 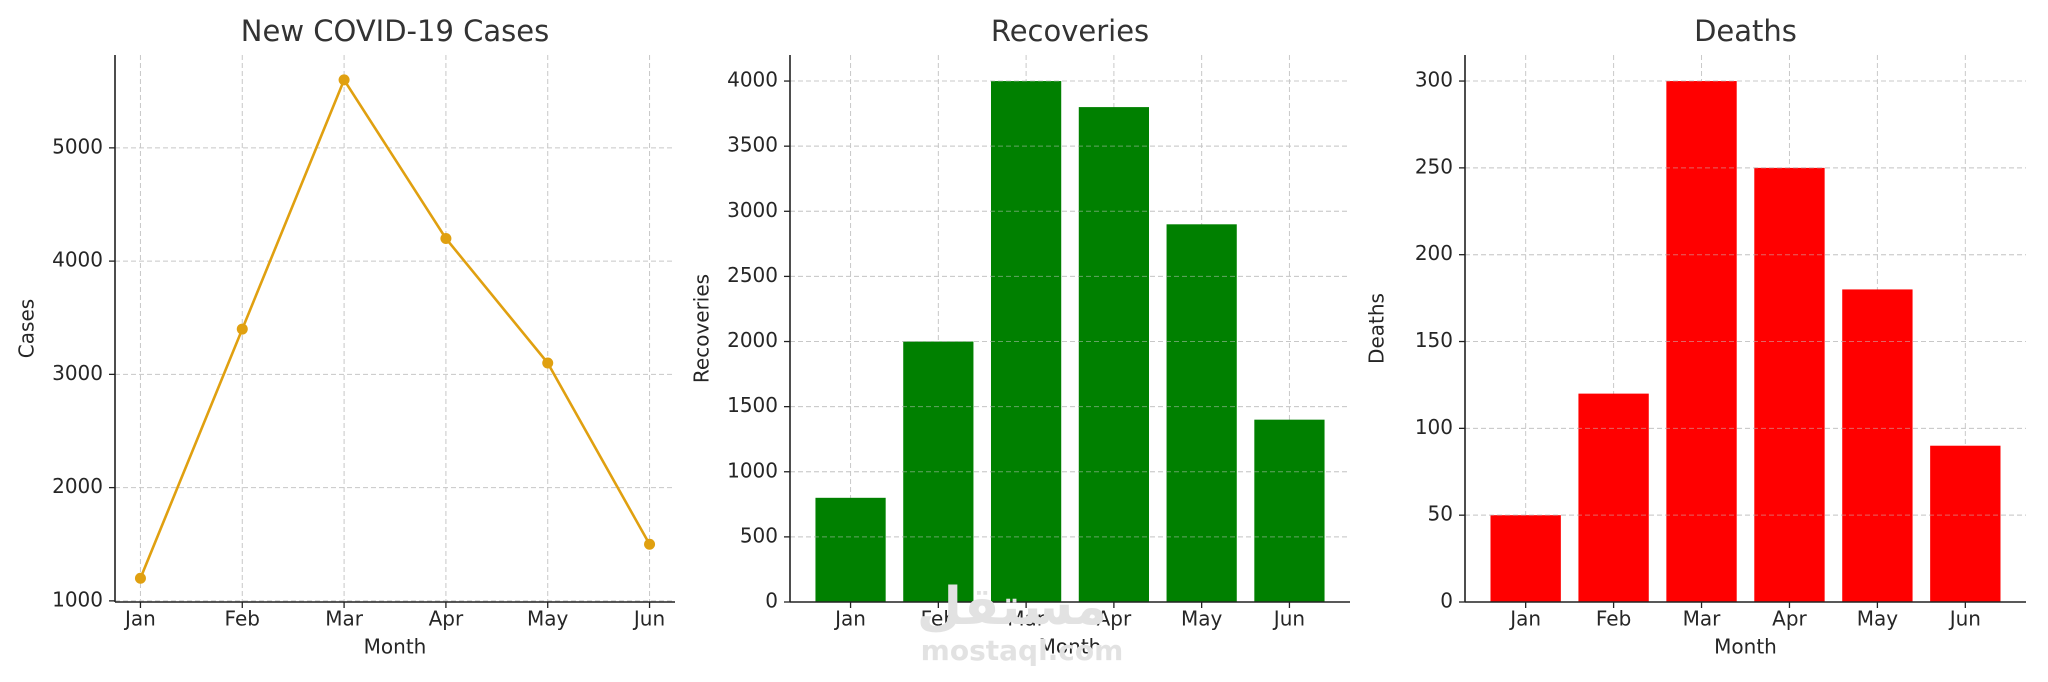 What do you see at coordinates (752, 275) in the screenshot?
I see `y-tick-label: 2500` at bounding box center [752, 275].